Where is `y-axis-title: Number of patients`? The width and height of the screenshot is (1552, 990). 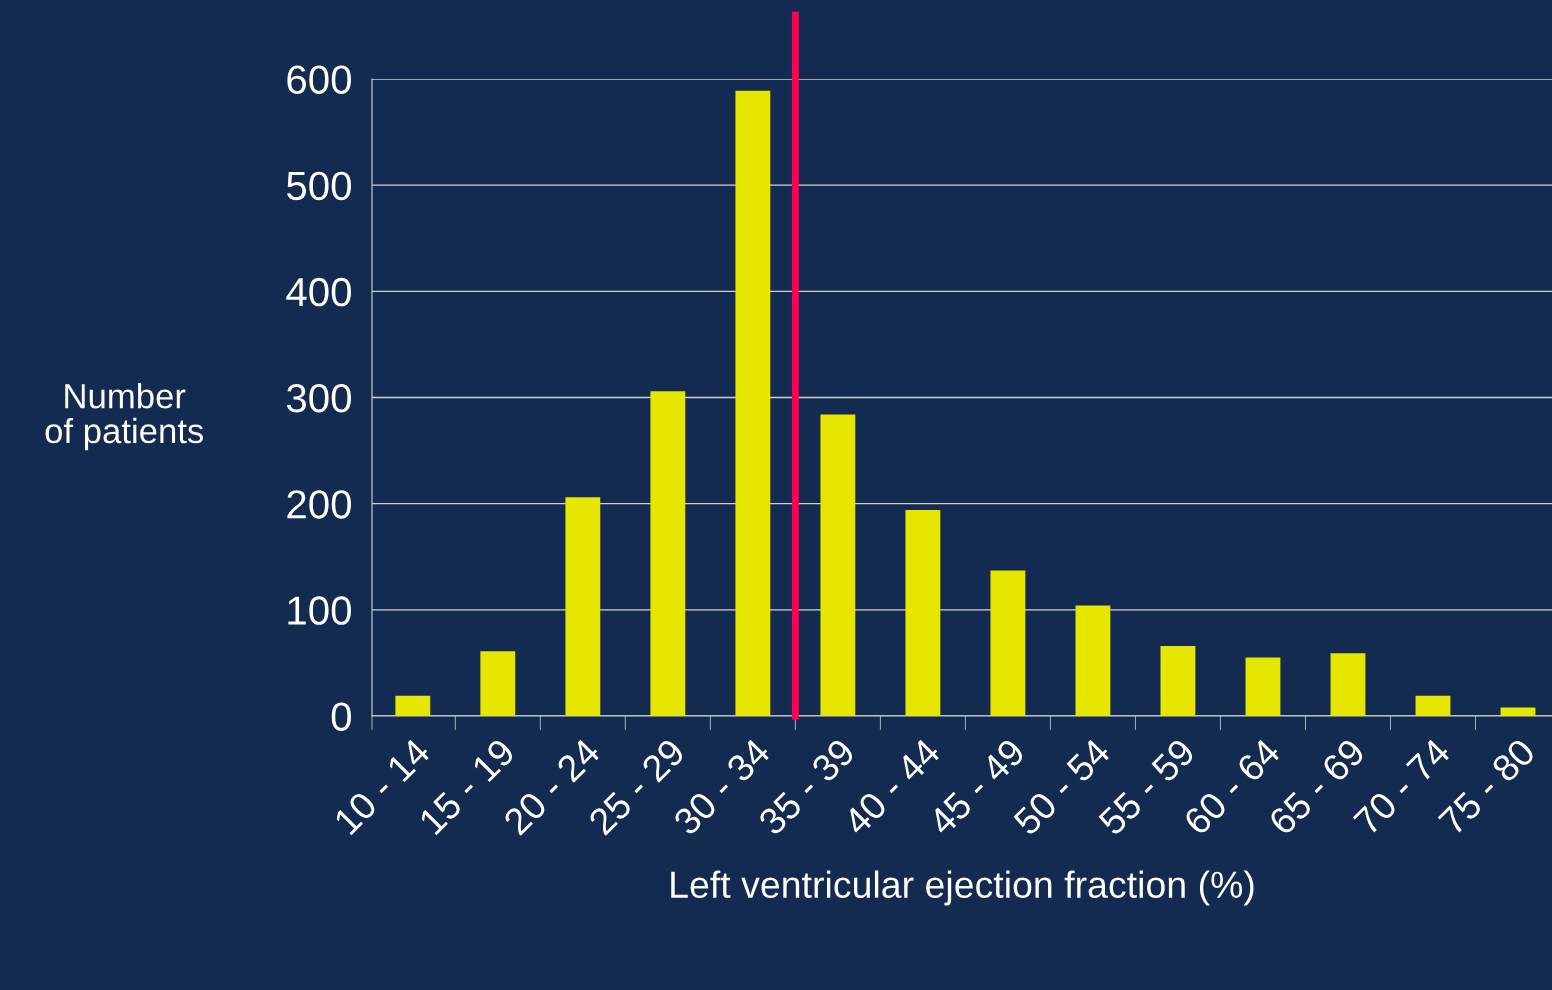
y-axis-title: Number of patients is located at coordinates (124, 416).